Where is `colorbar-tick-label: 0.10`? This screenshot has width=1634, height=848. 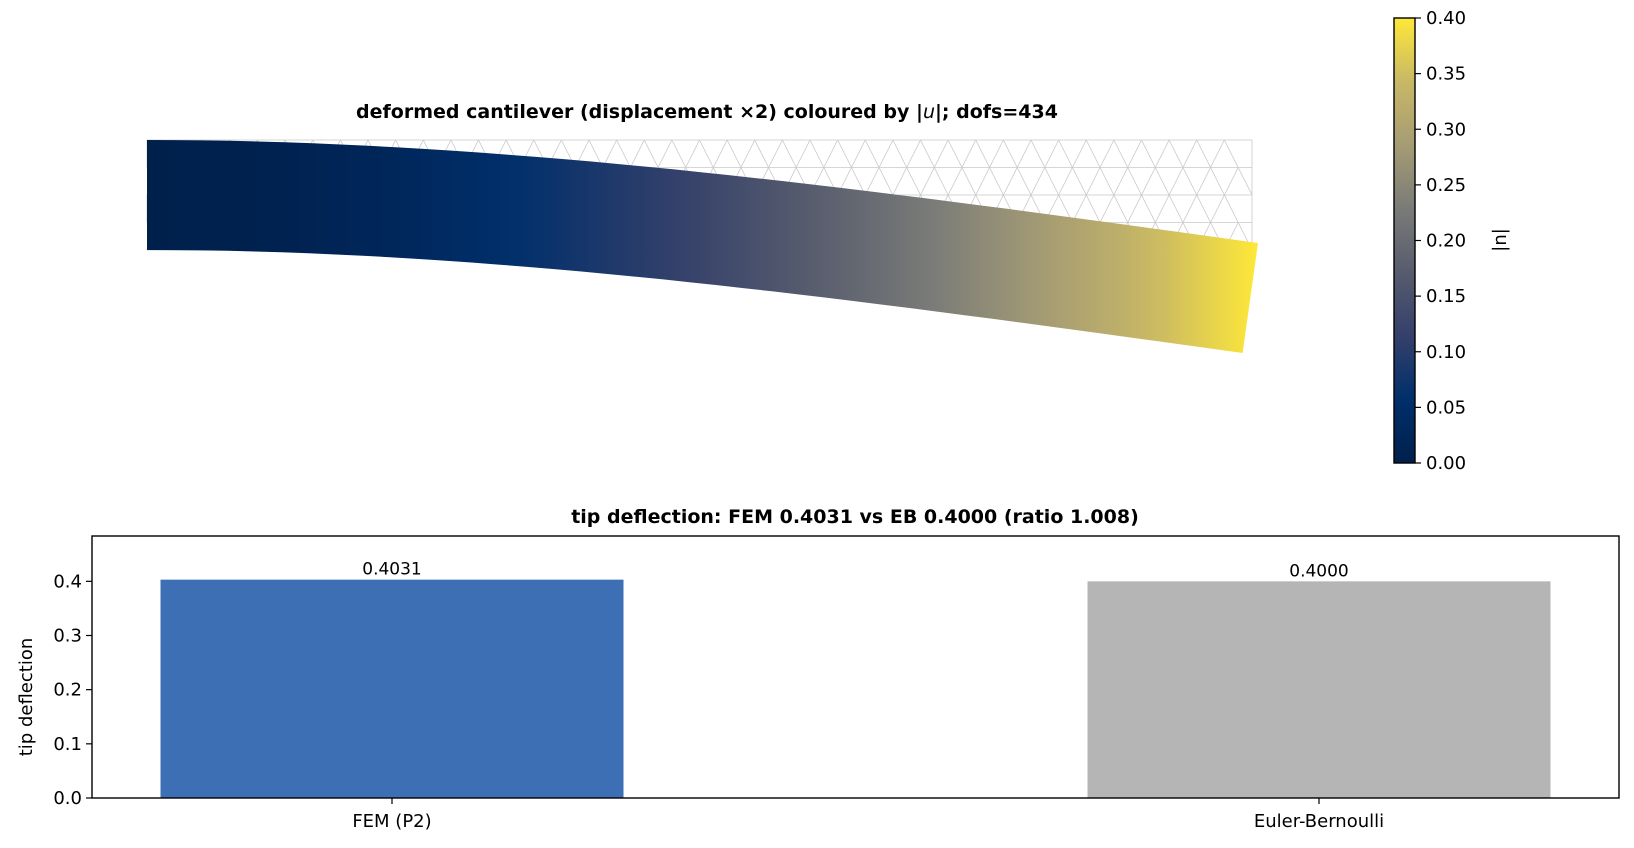 colorbar-tick-label: 0.10 is located at coordinates (1446, 352).